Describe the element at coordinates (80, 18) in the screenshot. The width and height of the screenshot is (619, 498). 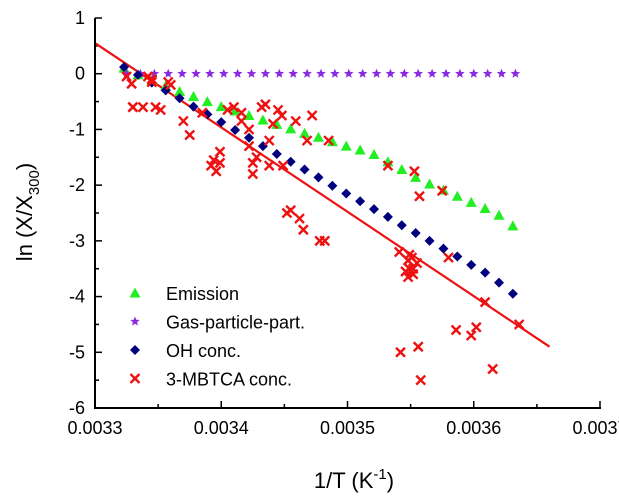
I see `y-tick-label: 1` at that location.